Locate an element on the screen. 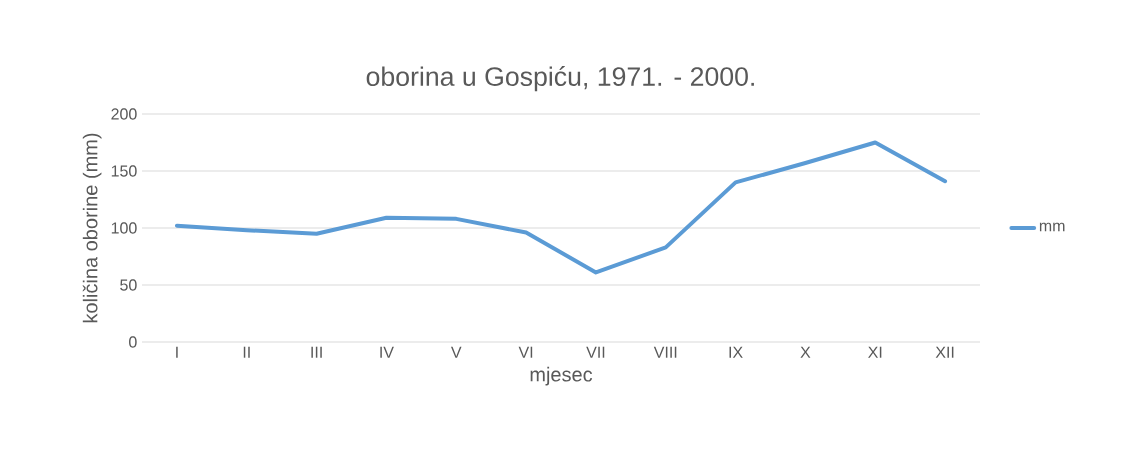  x-tick-label: III is located at coordinates (316, 352).